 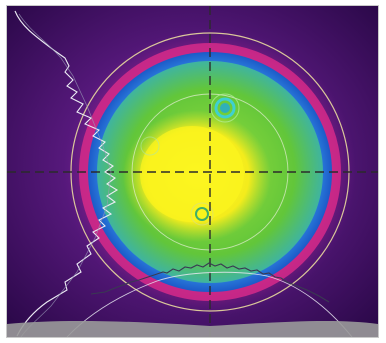 I want to click on horizontal-profile-trace, so click(x=210, y=282).